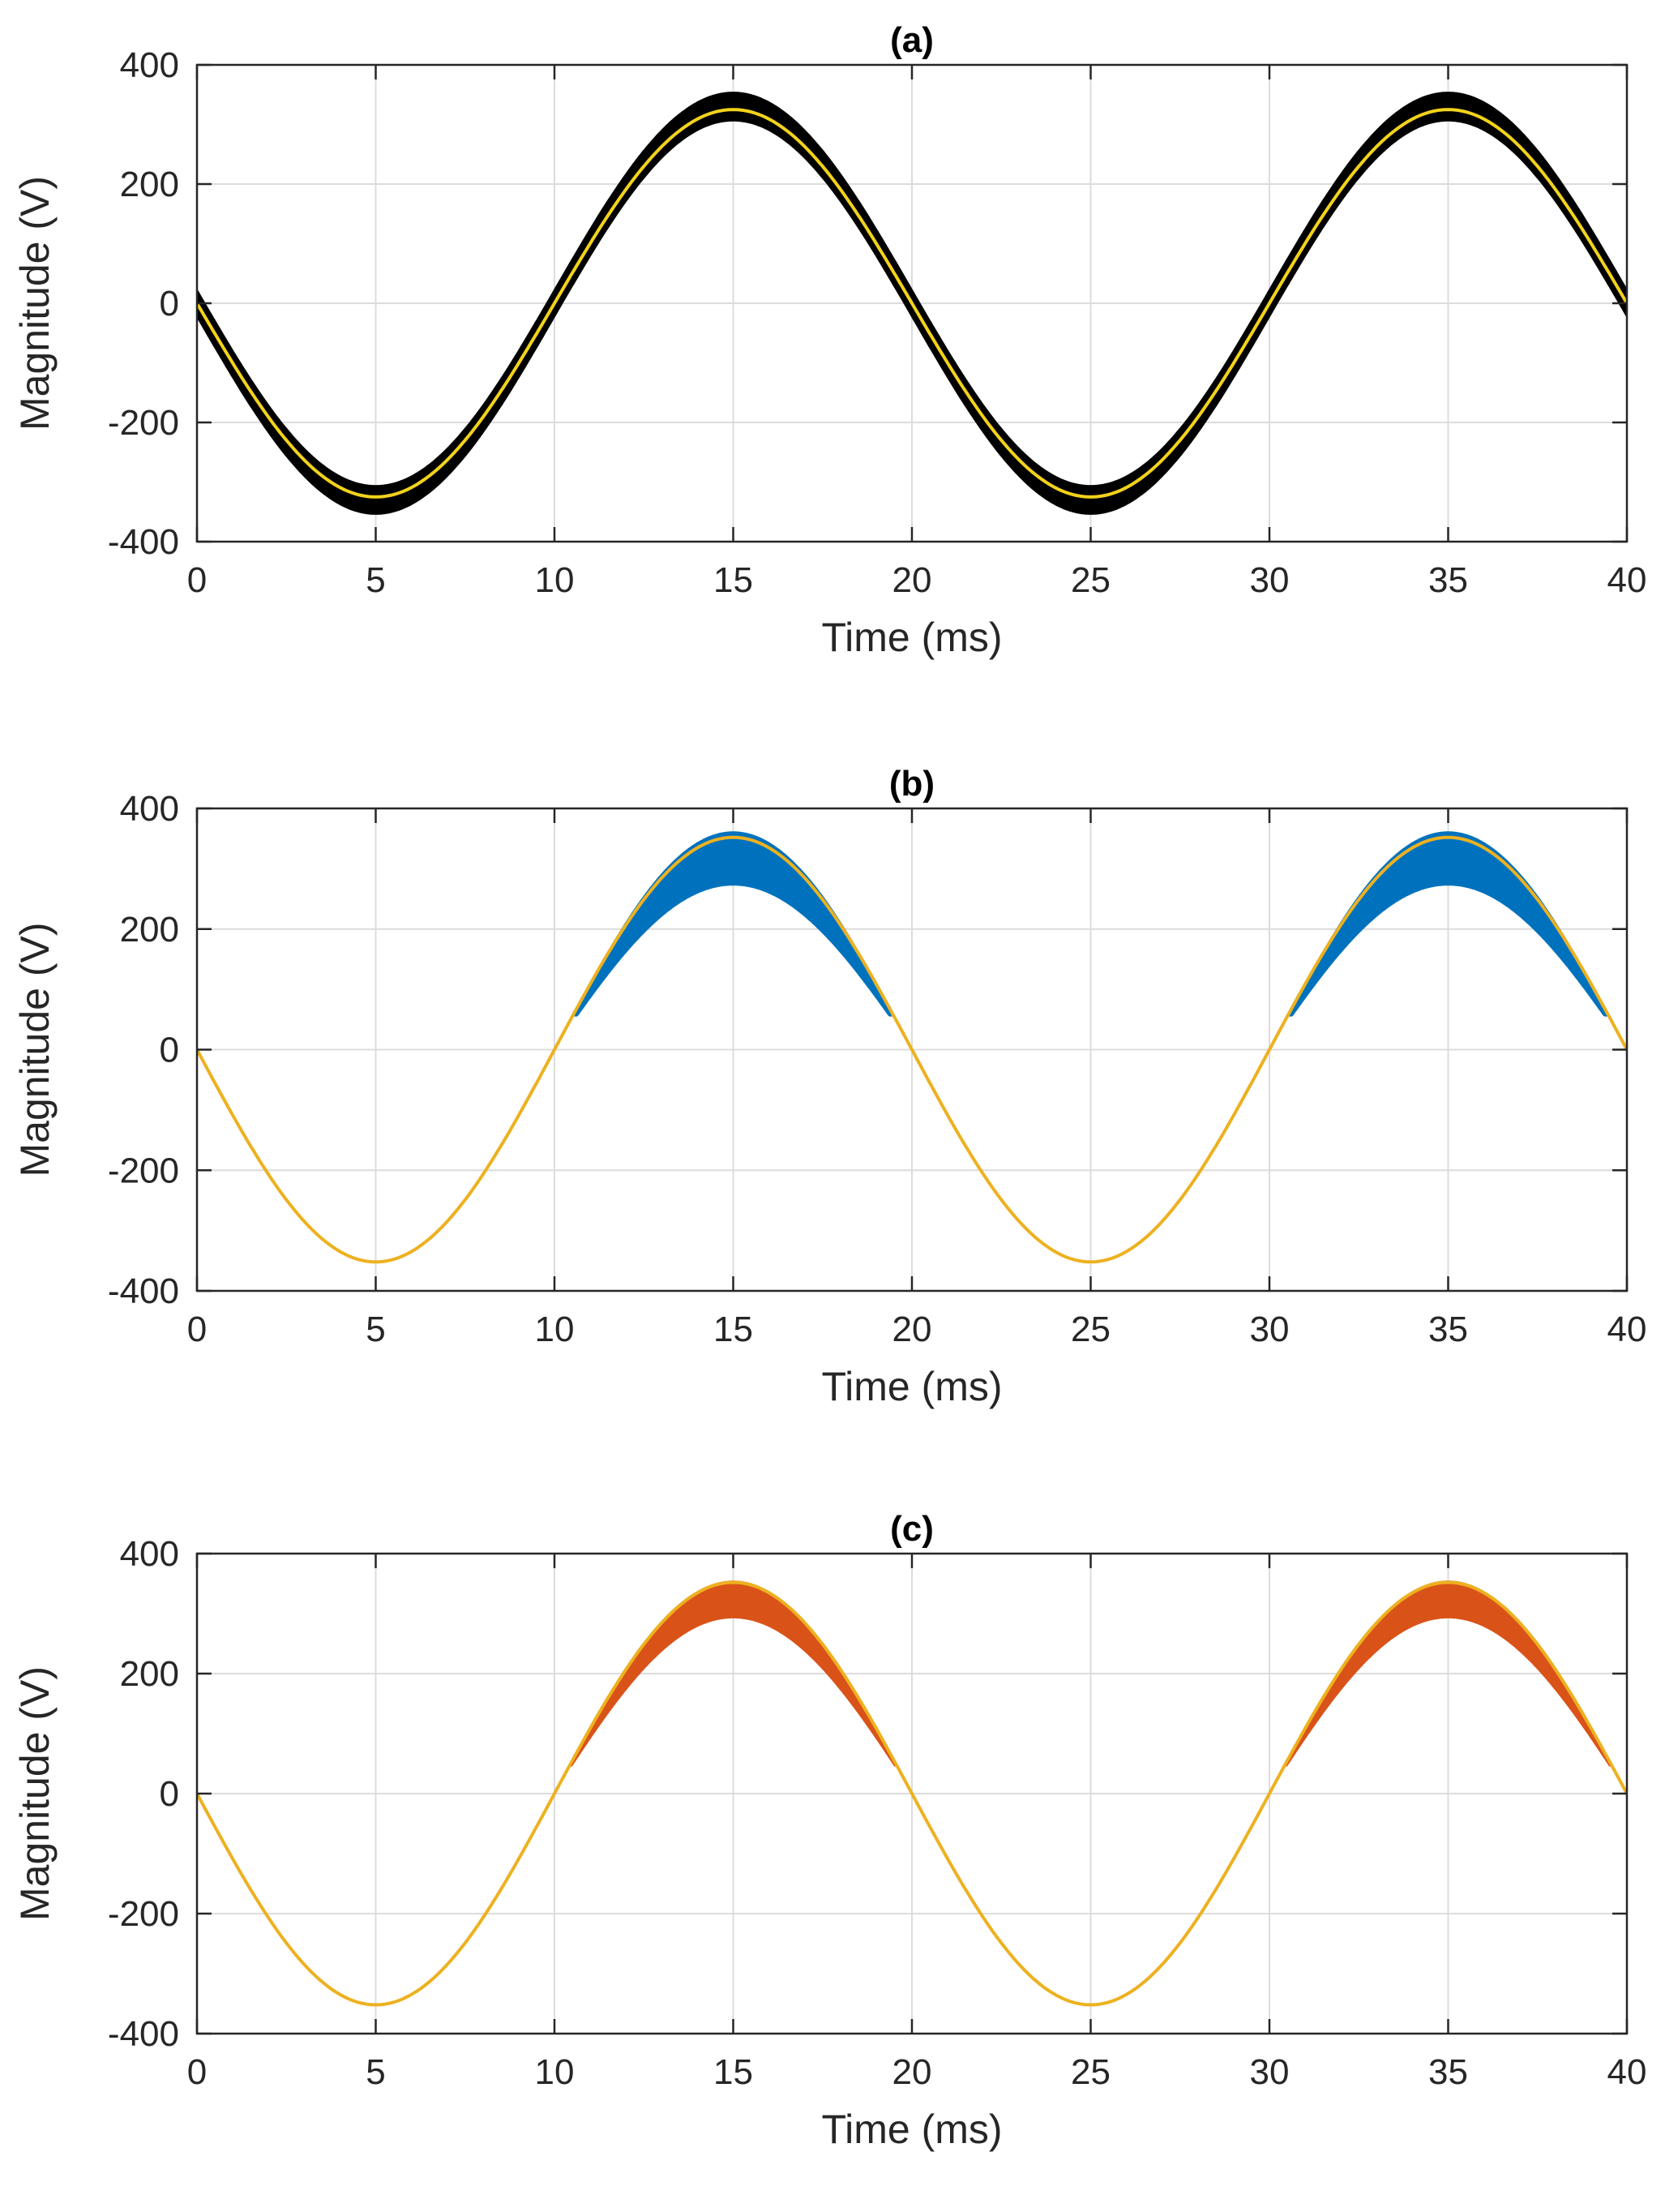  I want to click on panel-title: (c), so click(912, 1529).